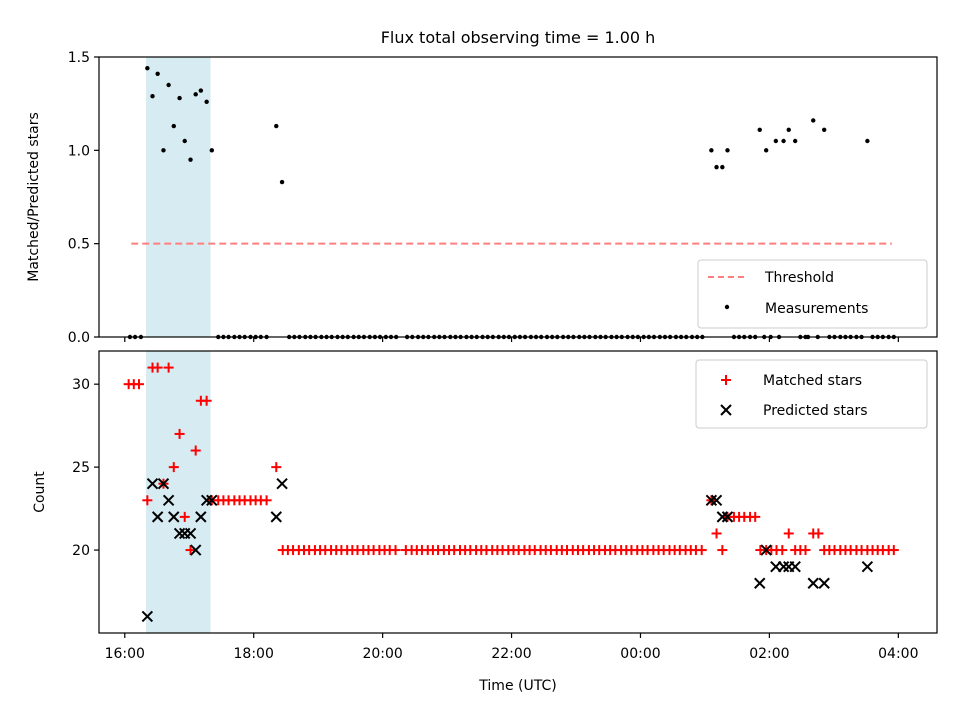  I want to click on legend-x-marker, so click(726, 410).